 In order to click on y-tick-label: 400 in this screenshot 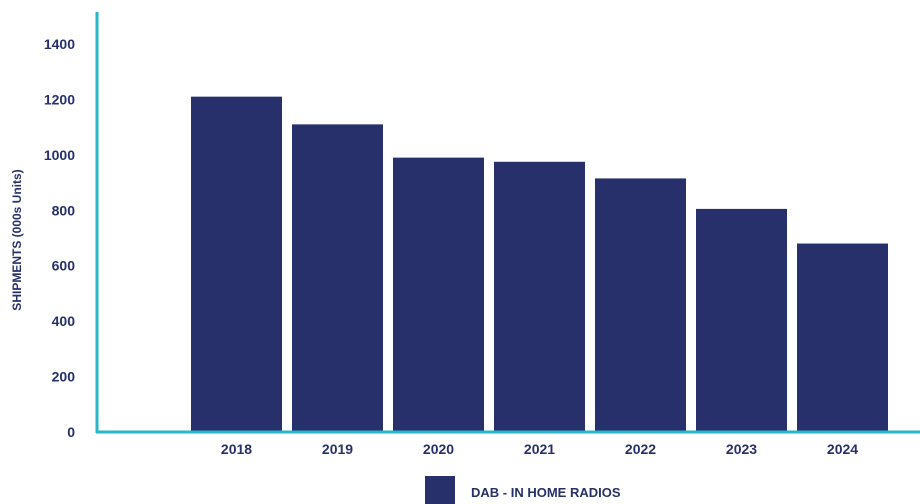, I will do `click(64, 321)`.